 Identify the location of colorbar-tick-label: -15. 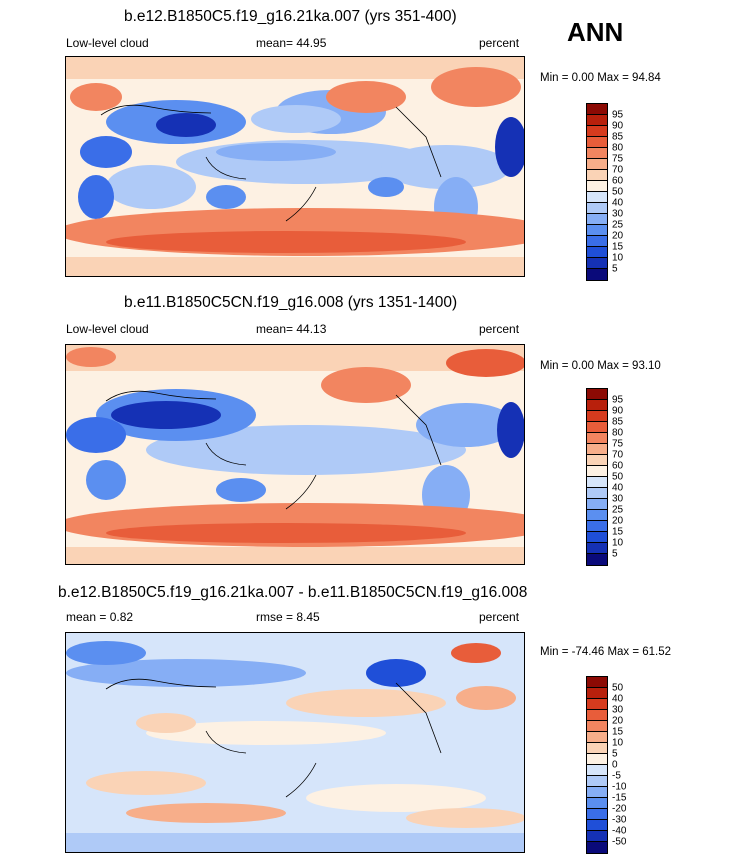
(619, 798).